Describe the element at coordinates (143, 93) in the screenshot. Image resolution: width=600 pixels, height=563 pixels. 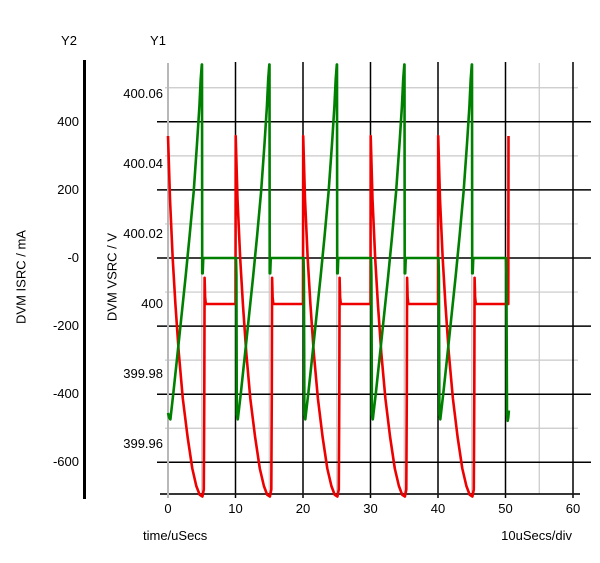
I see `y1-tick-label: 400.06` at that location.